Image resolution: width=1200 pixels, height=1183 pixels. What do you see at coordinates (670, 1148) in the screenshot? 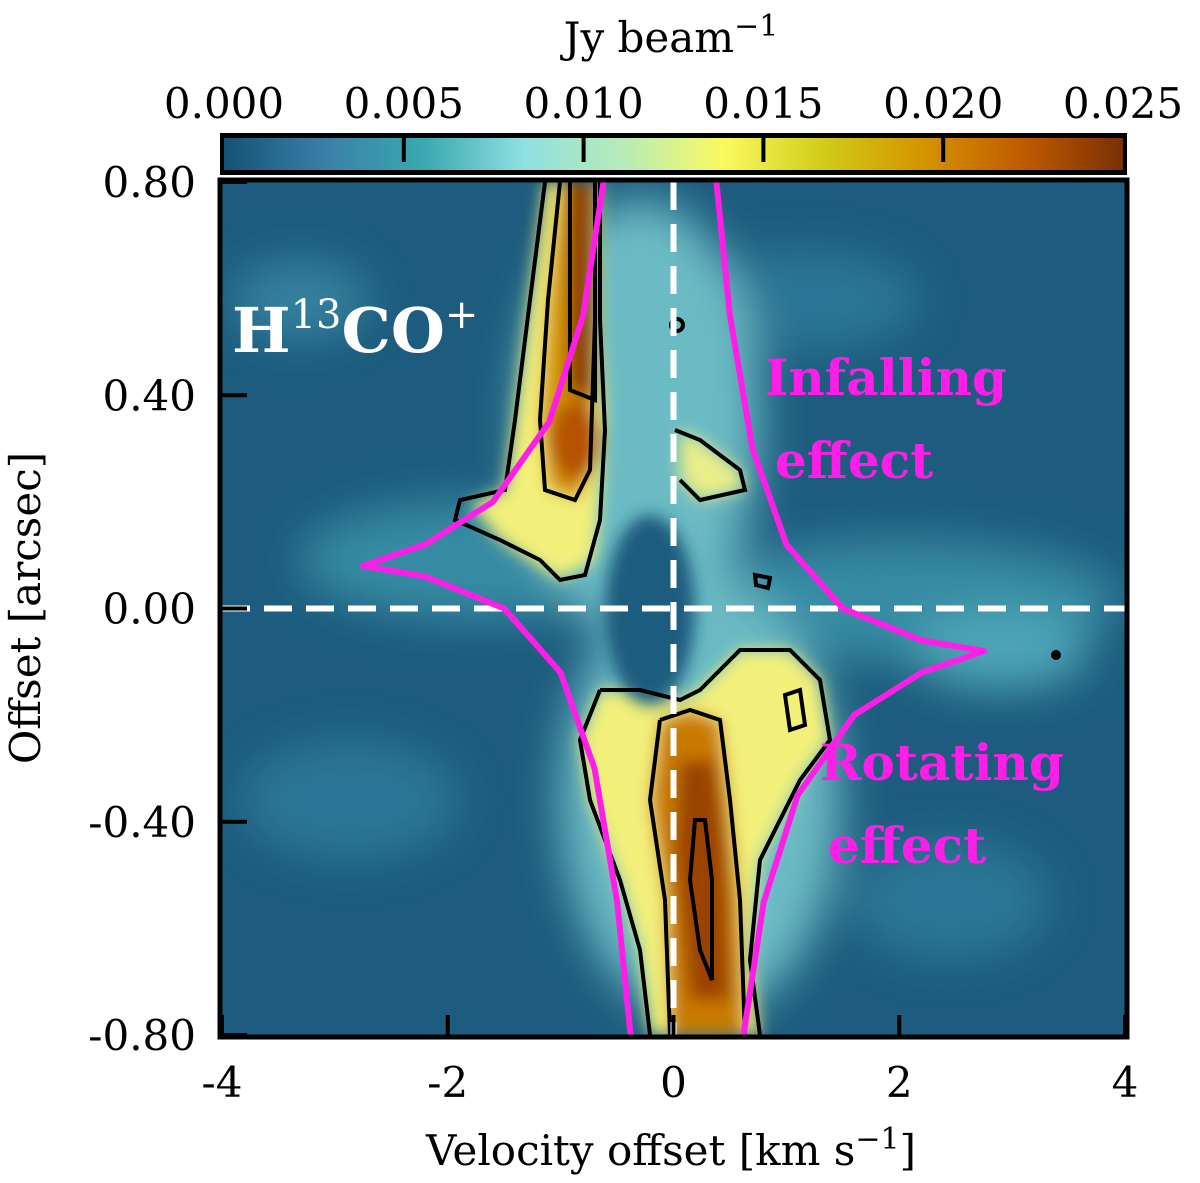
I see `x-axis-label: Velocity offset [km s−1]` at bounding box center [670, 1148].